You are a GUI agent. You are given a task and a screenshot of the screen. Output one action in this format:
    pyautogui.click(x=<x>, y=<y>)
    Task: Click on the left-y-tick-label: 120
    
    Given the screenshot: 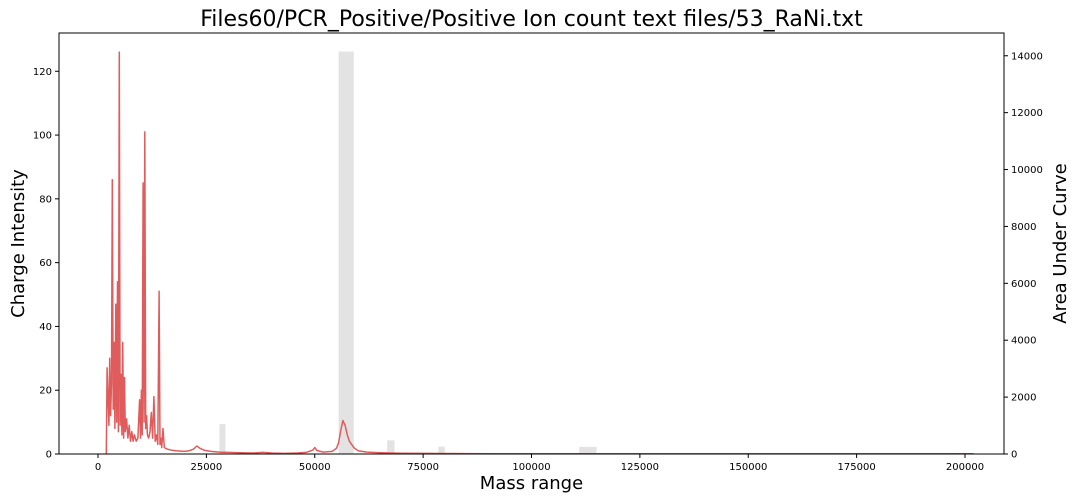 What is the action you would take?
    pyautogui.click(x=42, y=72)
    